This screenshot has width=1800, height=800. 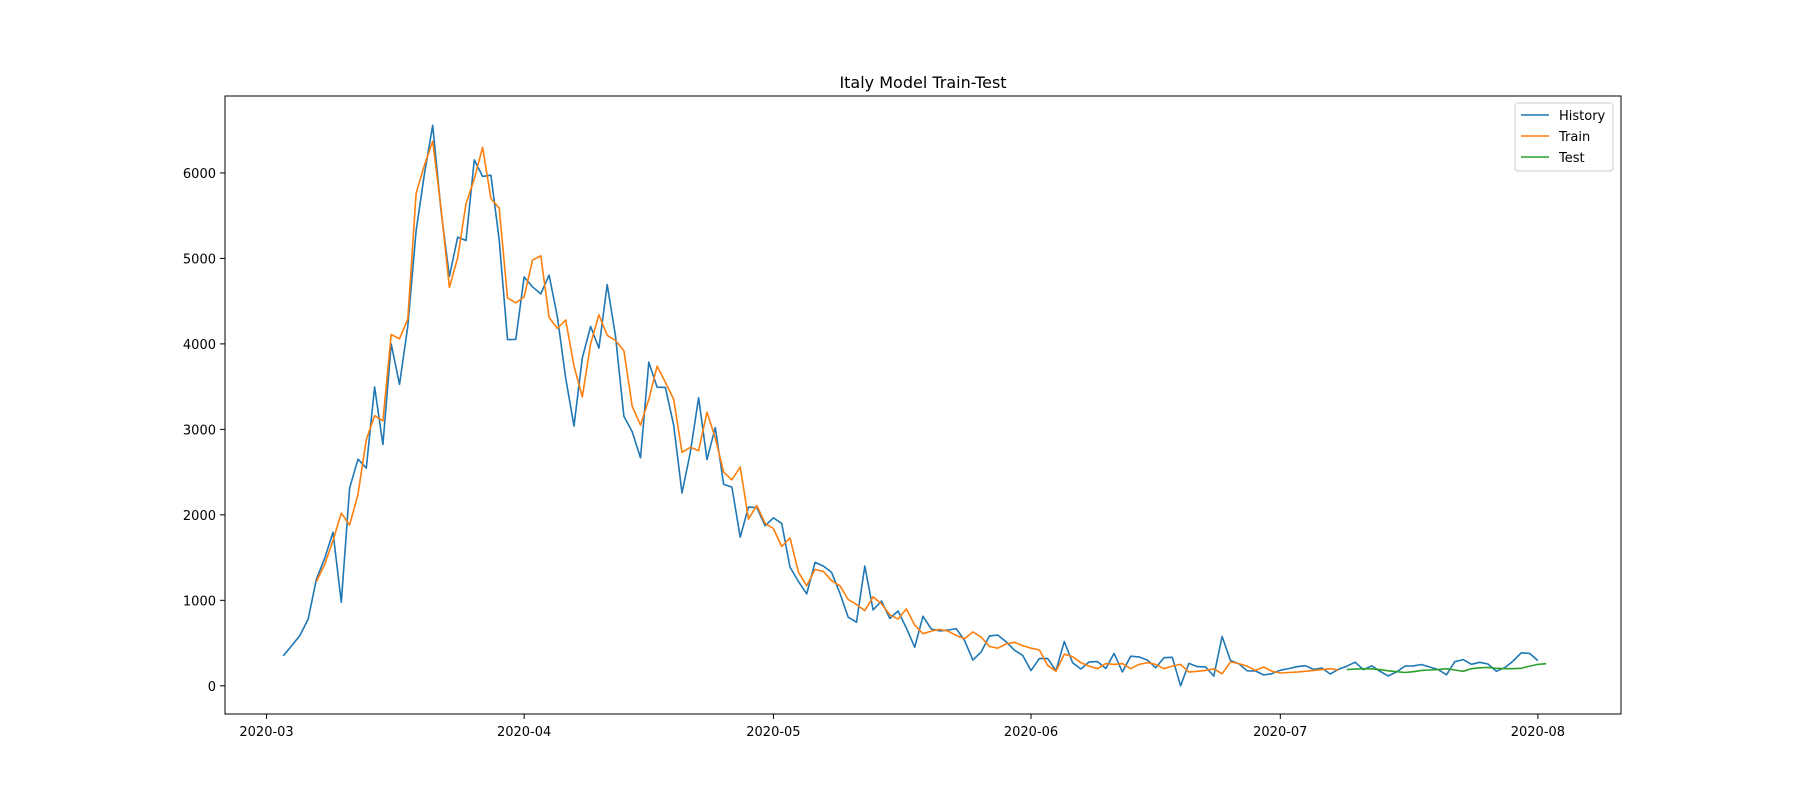 What do you see at coordinates (212, 687) in the screenshot?
I see `y-tick-label: 0` at bounding box center [212, 687].